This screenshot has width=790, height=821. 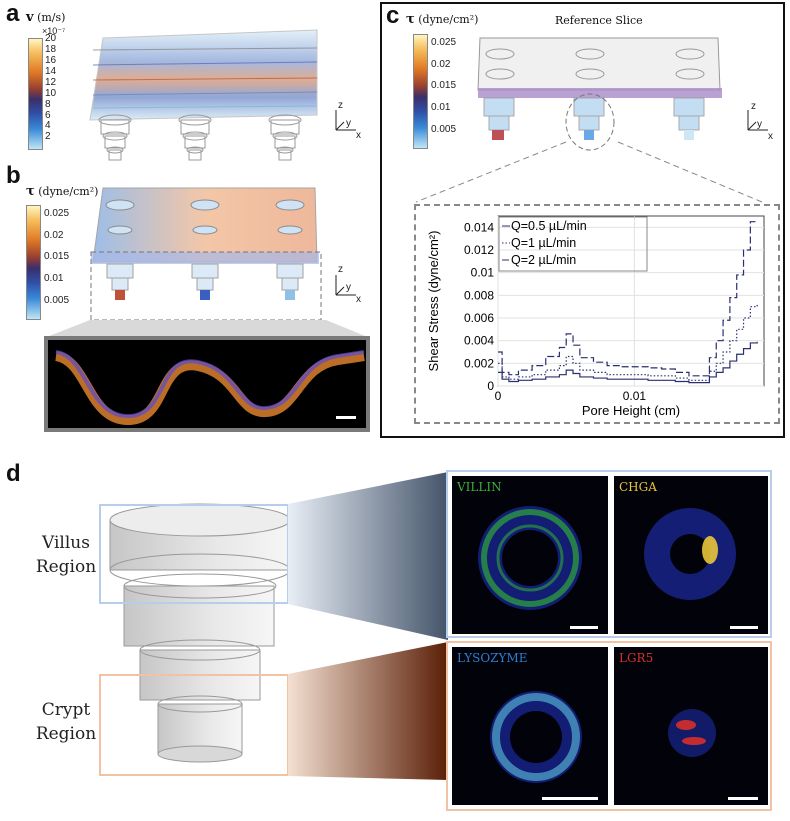 I want to click on velocity-symbol: v, so click(x=30, y=17).